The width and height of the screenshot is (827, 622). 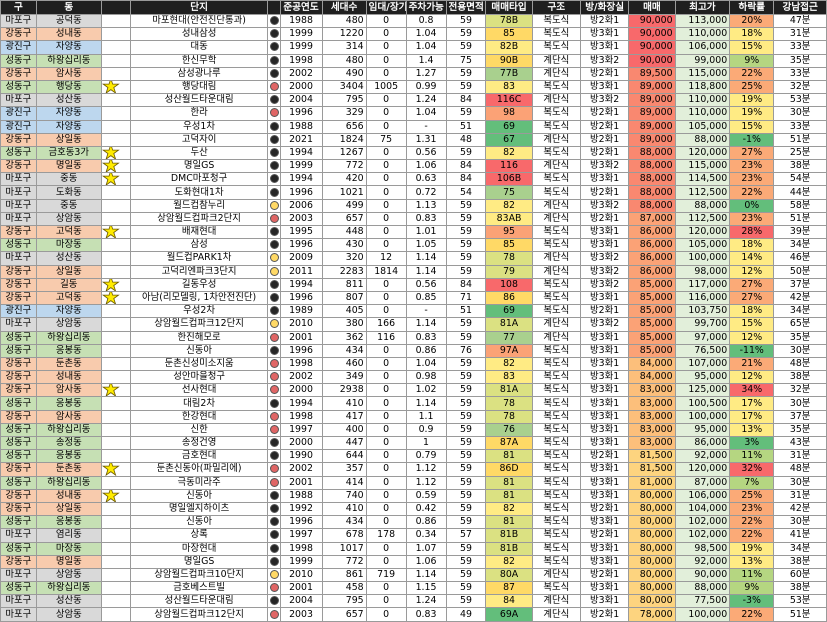 I want to click on cell-type: 97A, so click(x=509, y=350).